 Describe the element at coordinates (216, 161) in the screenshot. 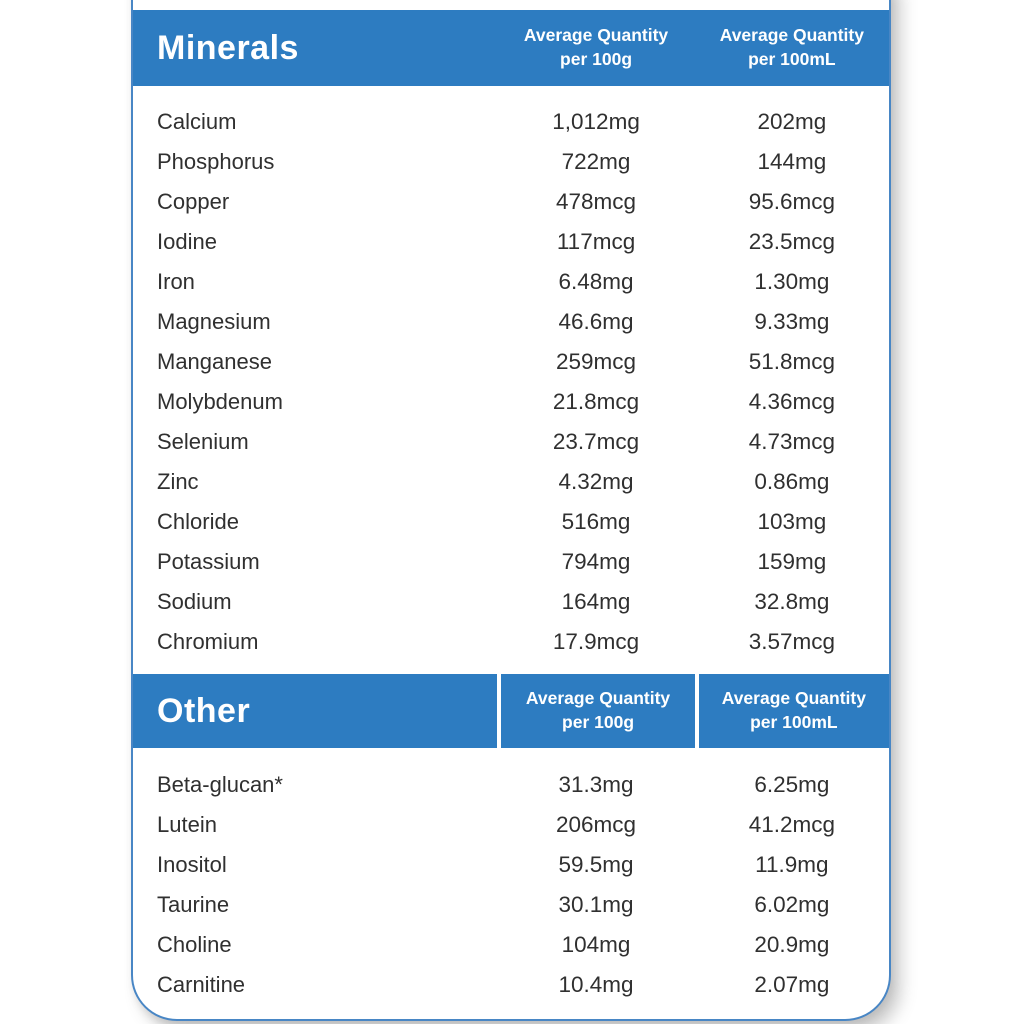

I see `nutrient-name: Phosphorus` at that location.